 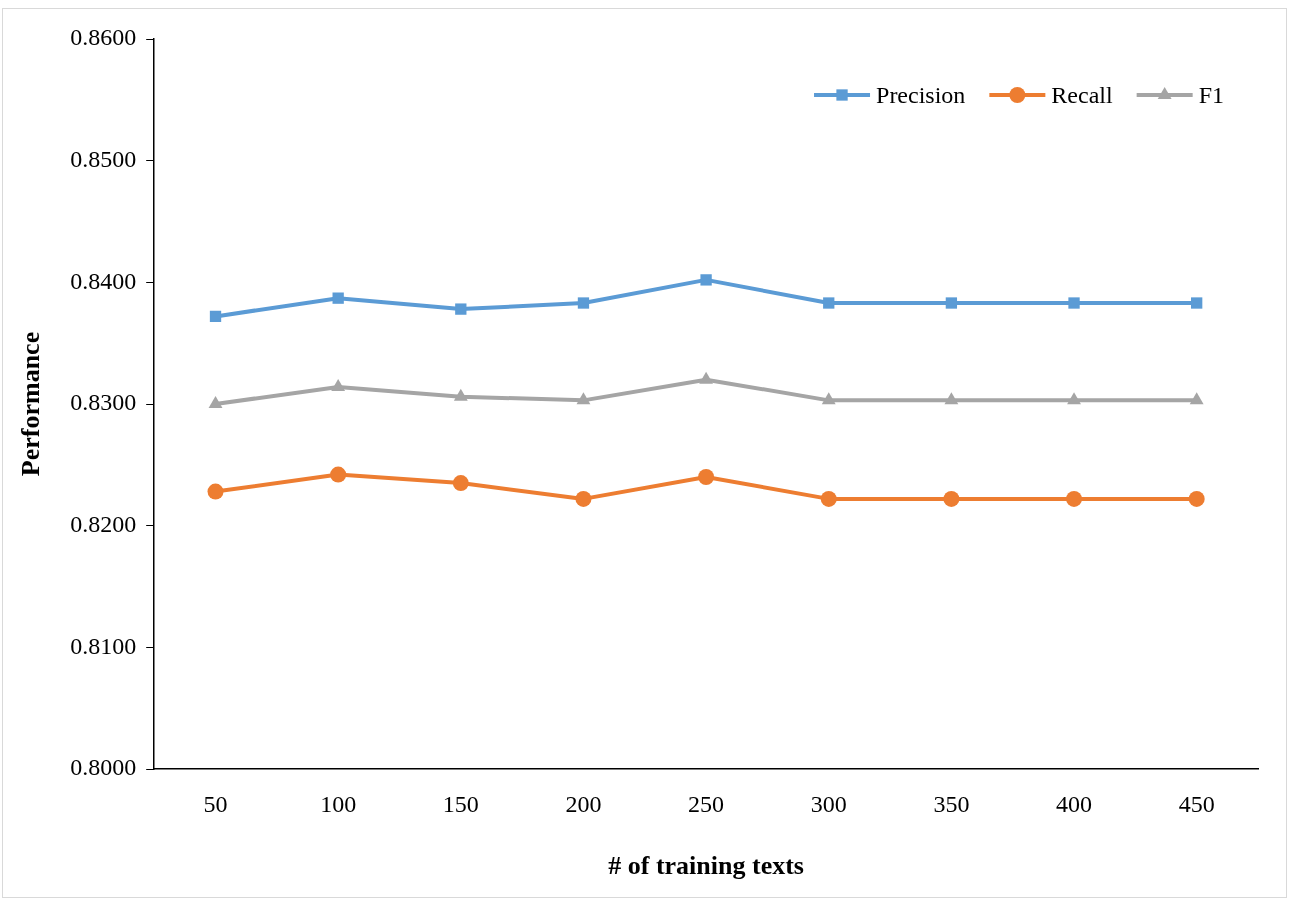 What do you see at coordinates (460, 803) in the screenshot?
I see `x-tick-label: 150` at bounding box center [460, 803].